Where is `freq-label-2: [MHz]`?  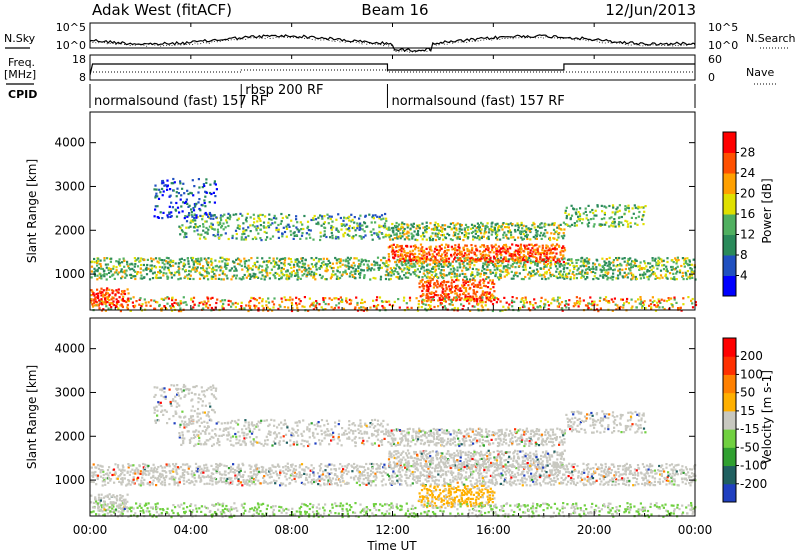 freq-label-2: [MHz] is located at coordinates (20, 74).